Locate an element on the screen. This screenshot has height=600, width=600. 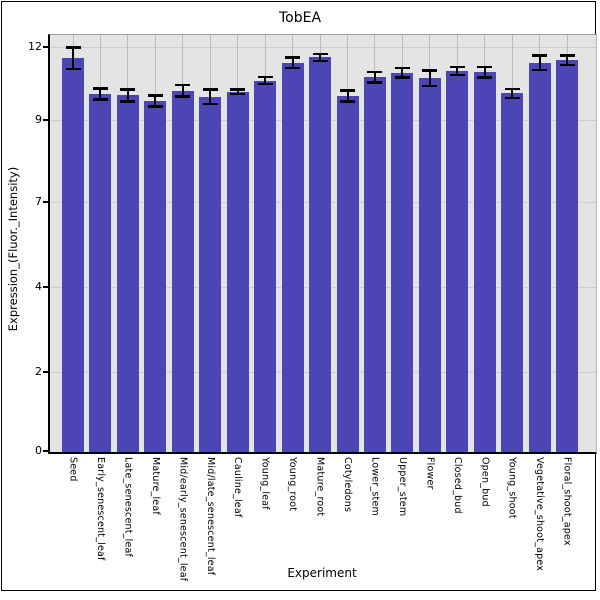
x-tick-label: Flower is located at coordinates (430, 473).